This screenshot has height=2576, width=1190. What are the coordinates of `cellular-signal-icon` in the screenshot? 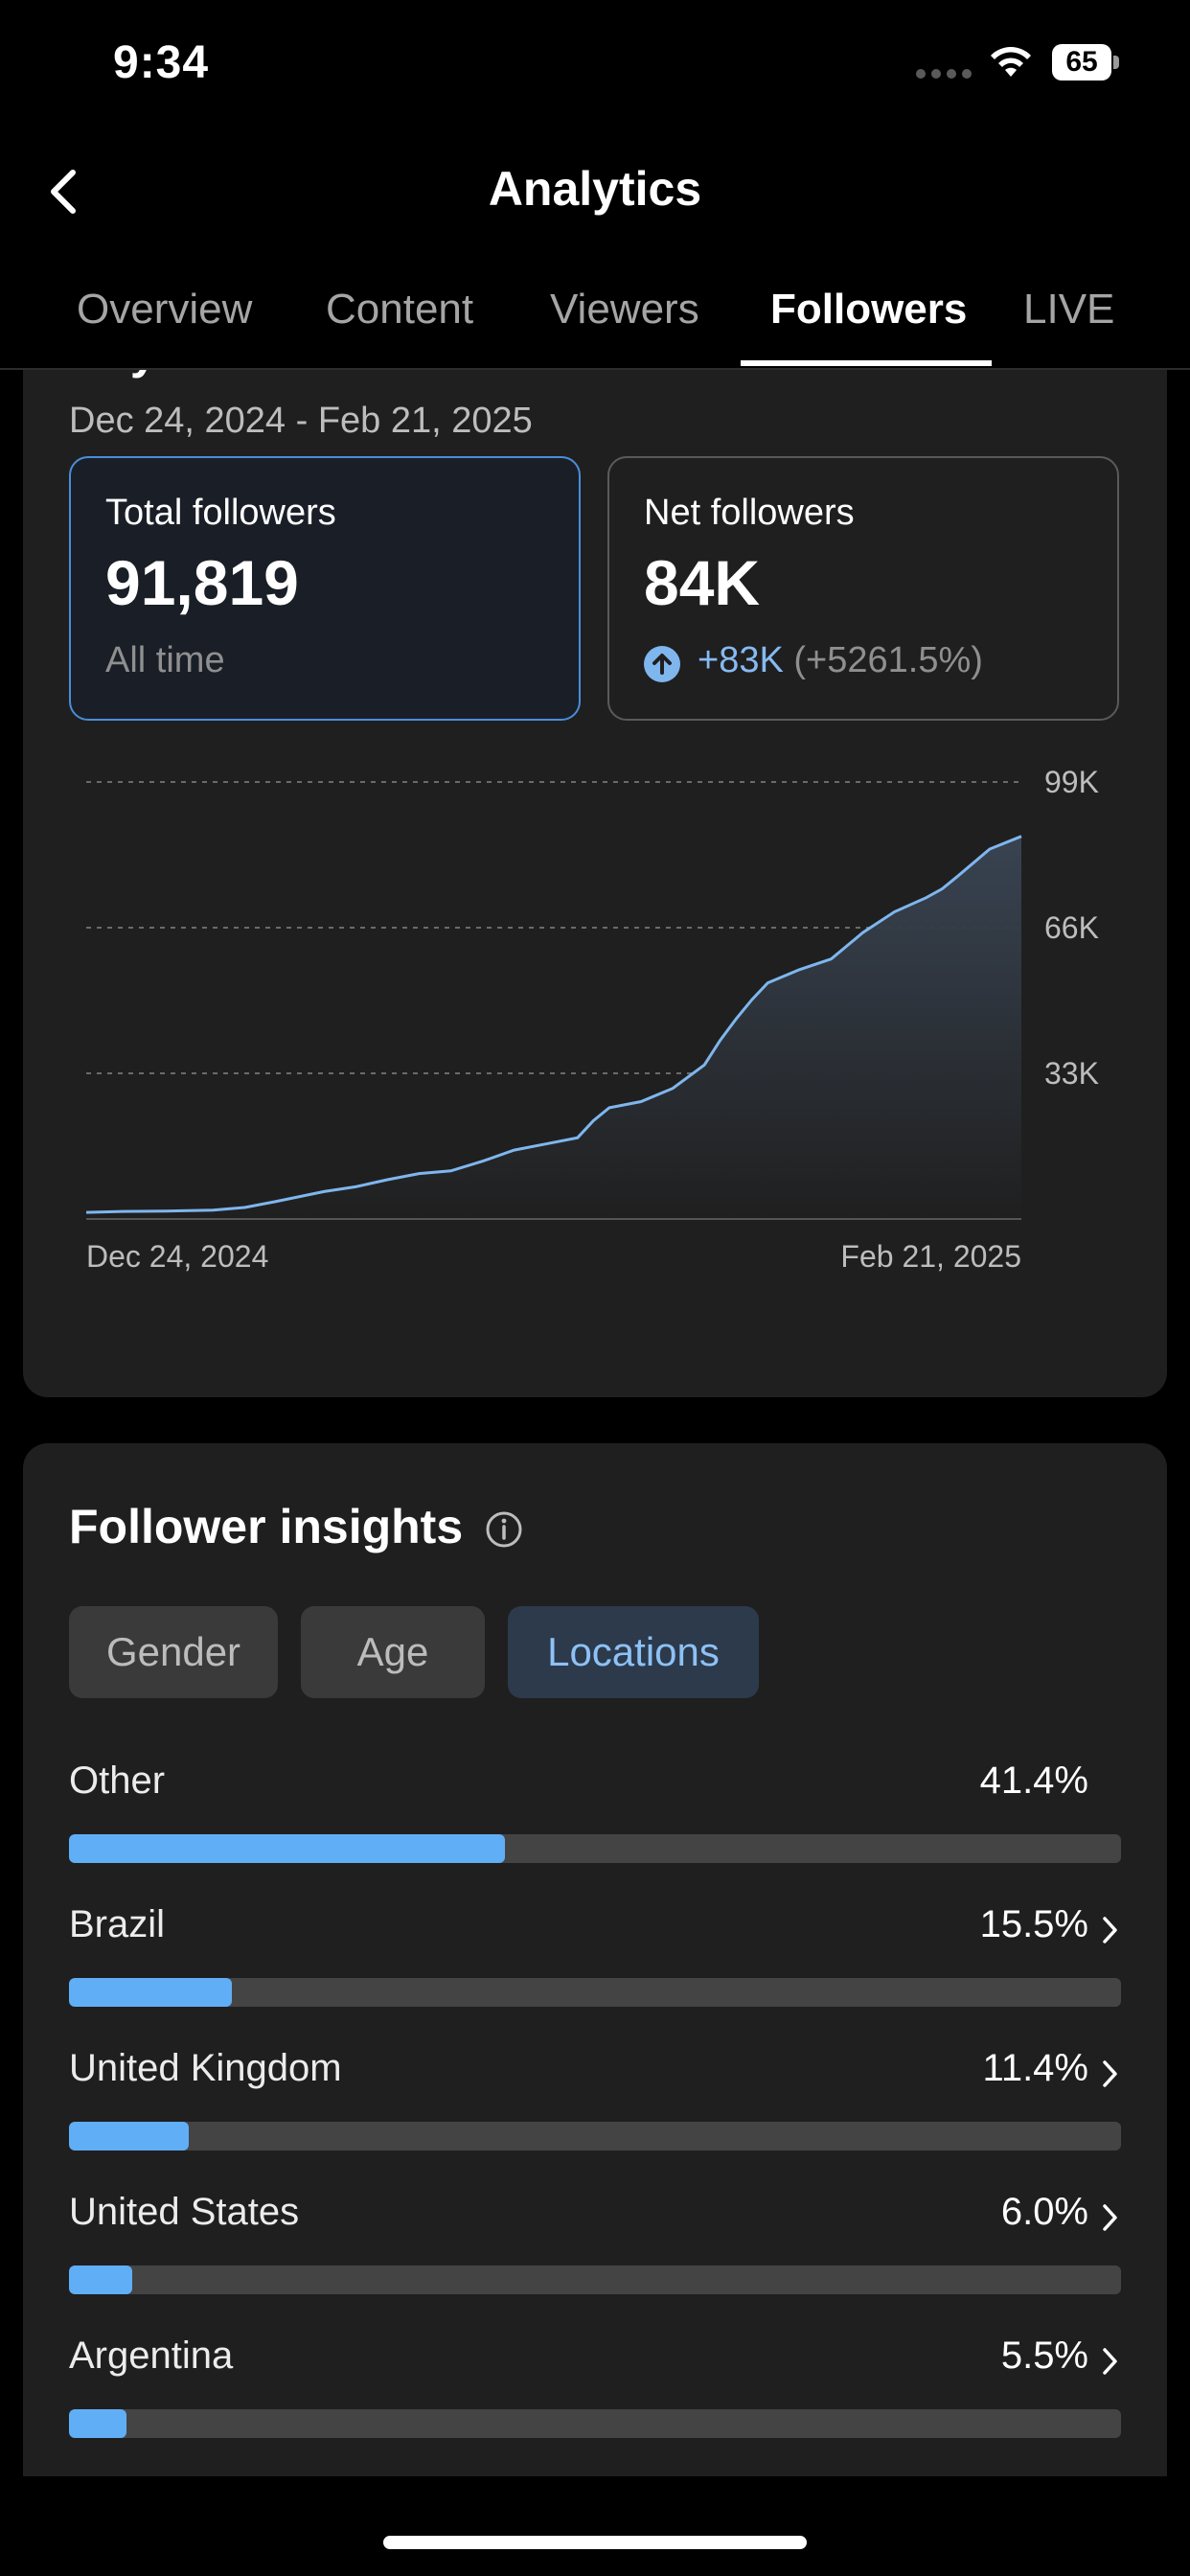 It's located at (944, 74).